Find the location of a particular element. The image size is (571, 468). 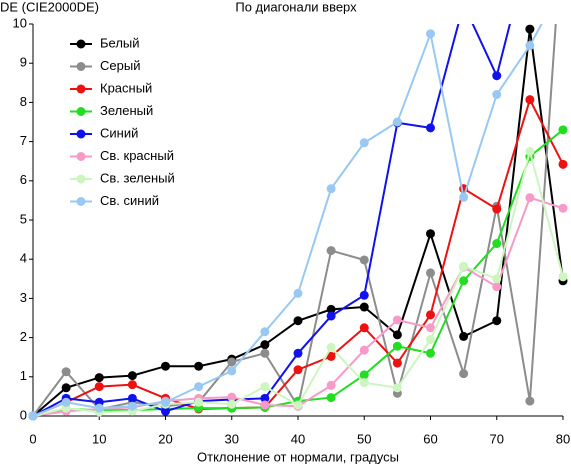

legend-label: Красный is located at coordinates (126, 87).